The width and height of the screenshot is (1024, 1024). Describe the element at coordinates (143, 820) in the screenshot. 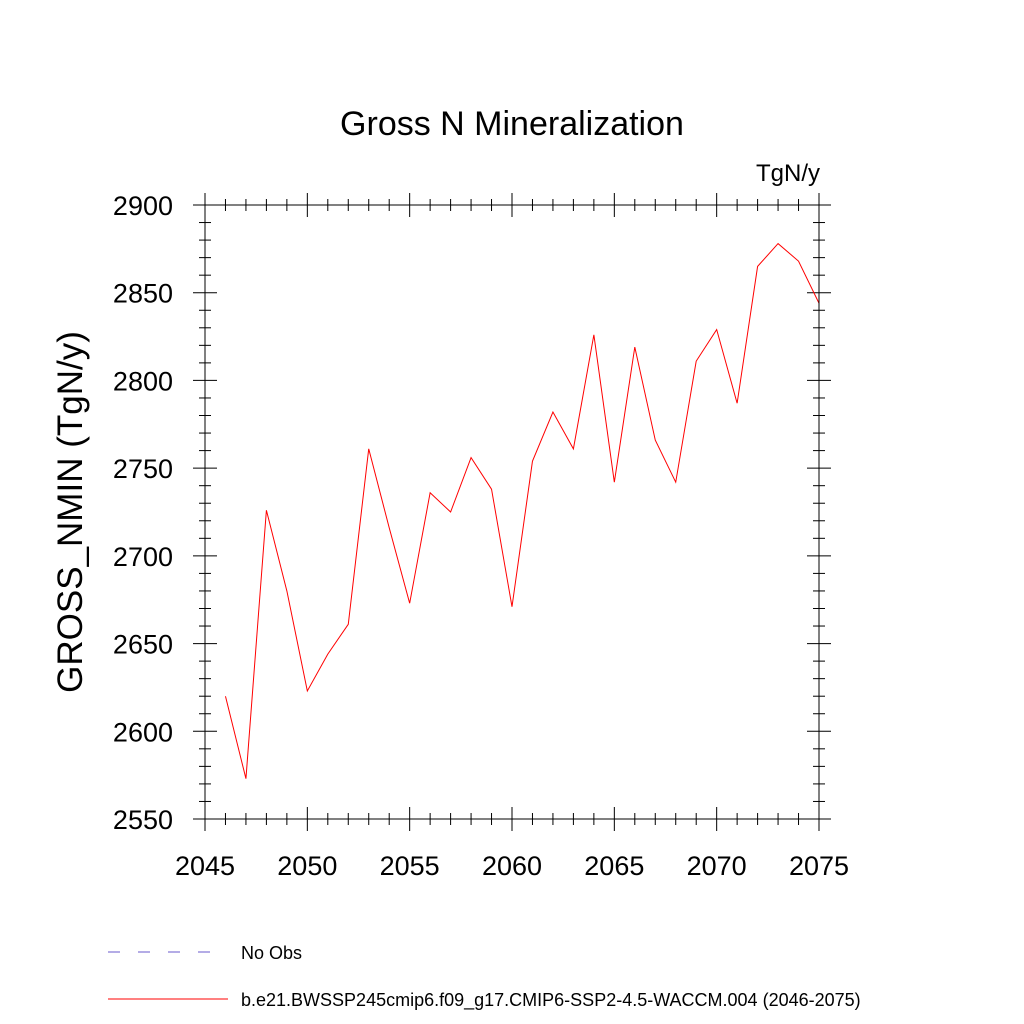

I see `y-tick-label: 2550` at that location.